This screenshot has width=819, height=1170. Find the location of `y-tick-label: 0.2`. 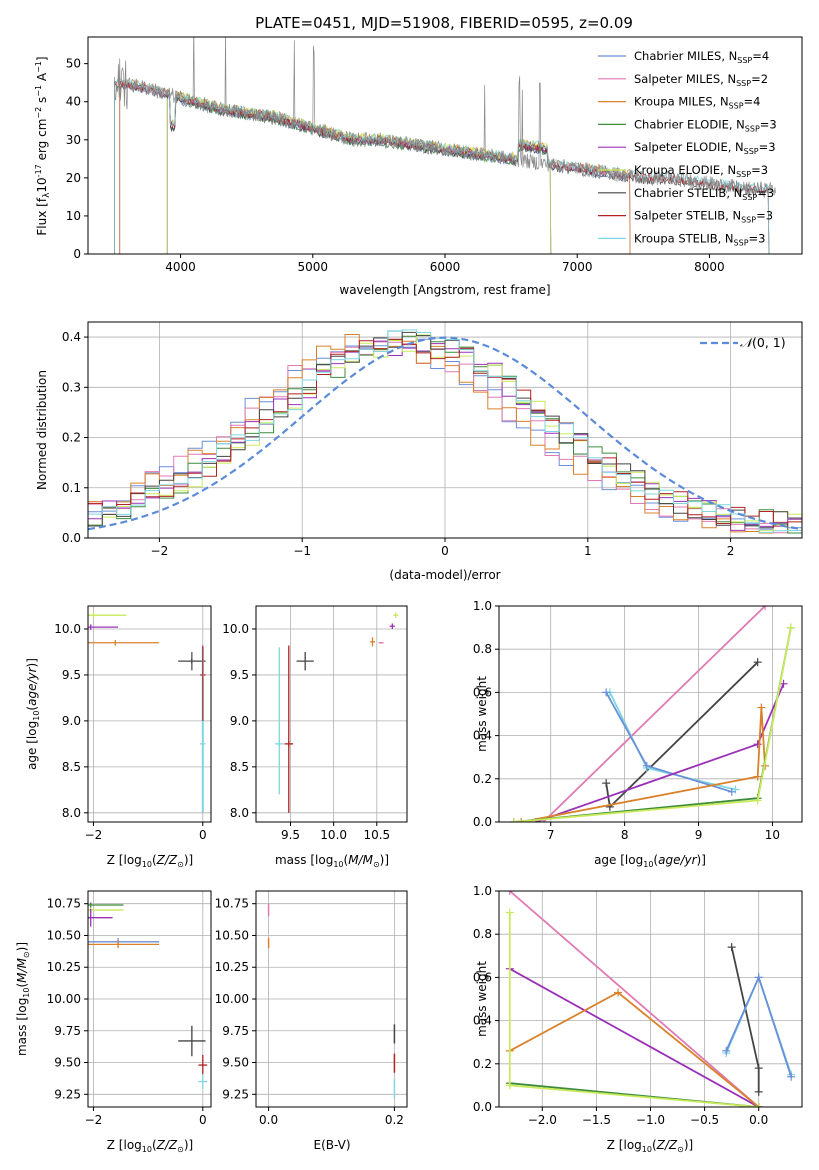

y-tick-label: 0.2 is located at coordinates (71, 438).